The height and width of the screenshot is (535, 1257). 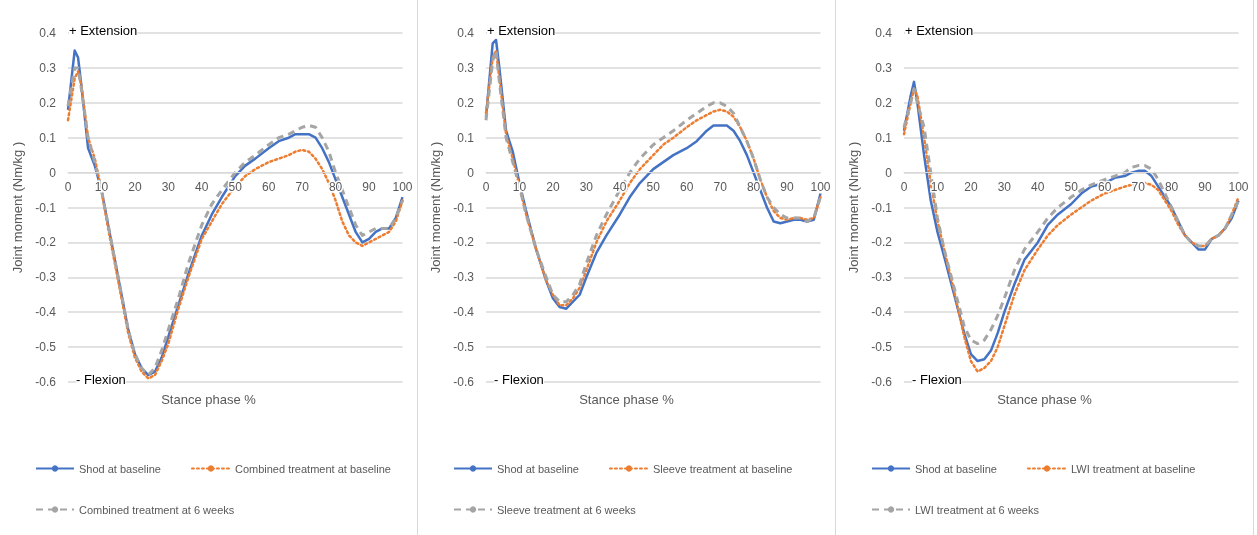 I want to click on legend-label: Combined treatment at baseline, so click(x=312, y=468).